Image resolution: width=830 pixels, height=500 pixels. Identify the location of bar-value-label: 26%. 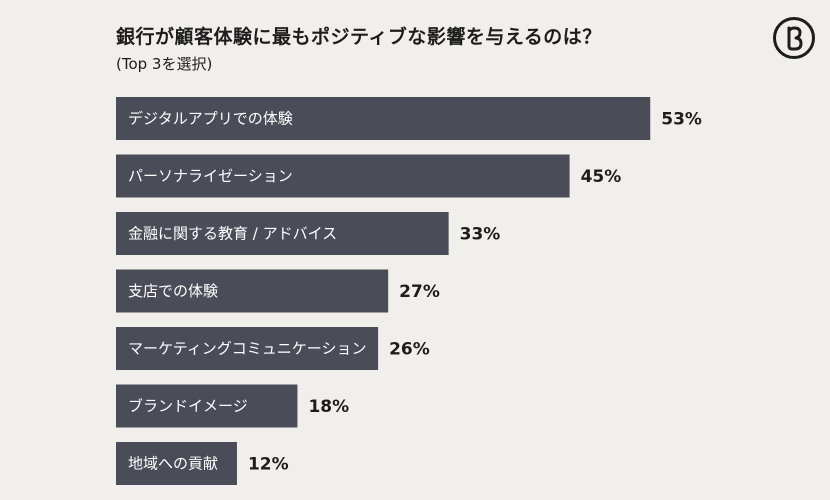
(409, 350).